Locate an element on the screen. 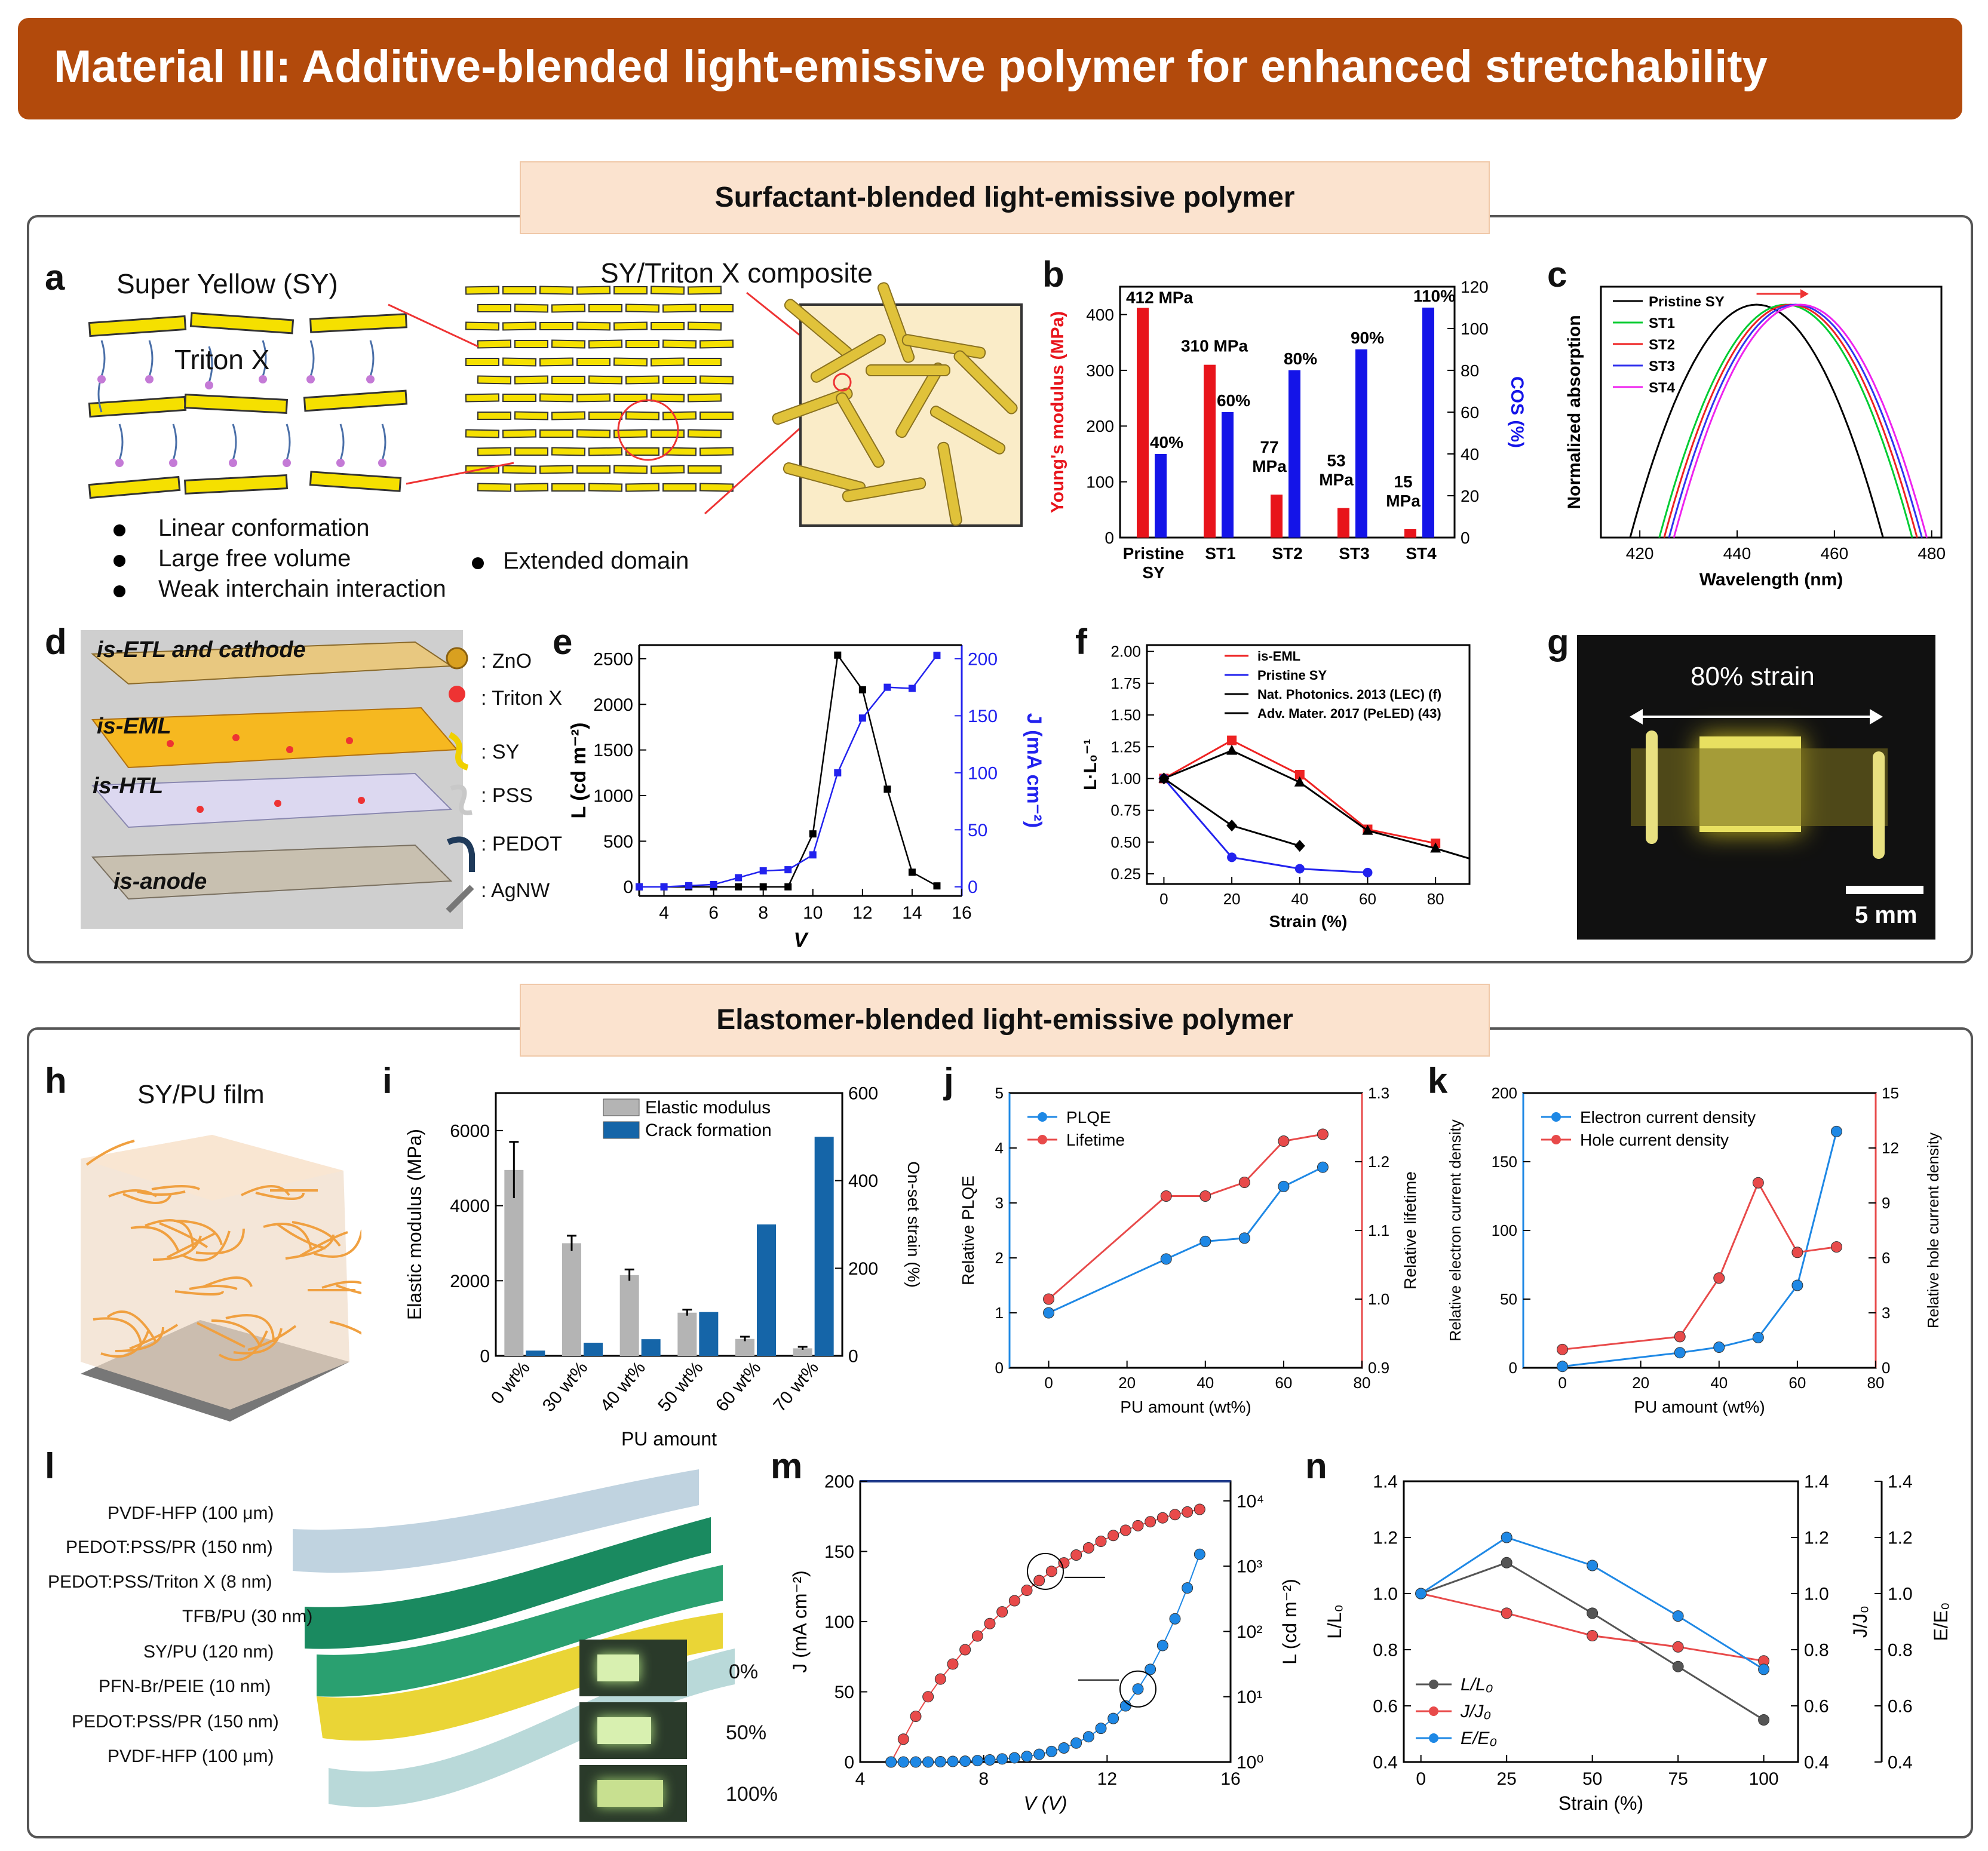  panel-d-layer-eml: is-EML is located at coordinates (134, 726).